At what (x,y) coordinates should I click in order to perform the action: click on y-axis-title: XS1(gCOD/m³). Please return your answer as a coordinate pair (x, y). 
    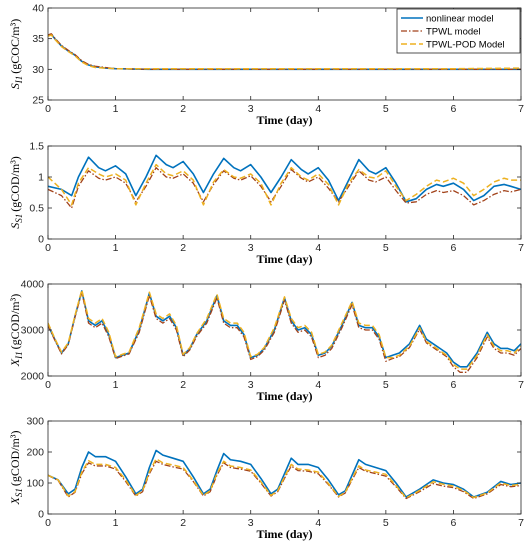
    Looking at the image, I should click on (16, 468).